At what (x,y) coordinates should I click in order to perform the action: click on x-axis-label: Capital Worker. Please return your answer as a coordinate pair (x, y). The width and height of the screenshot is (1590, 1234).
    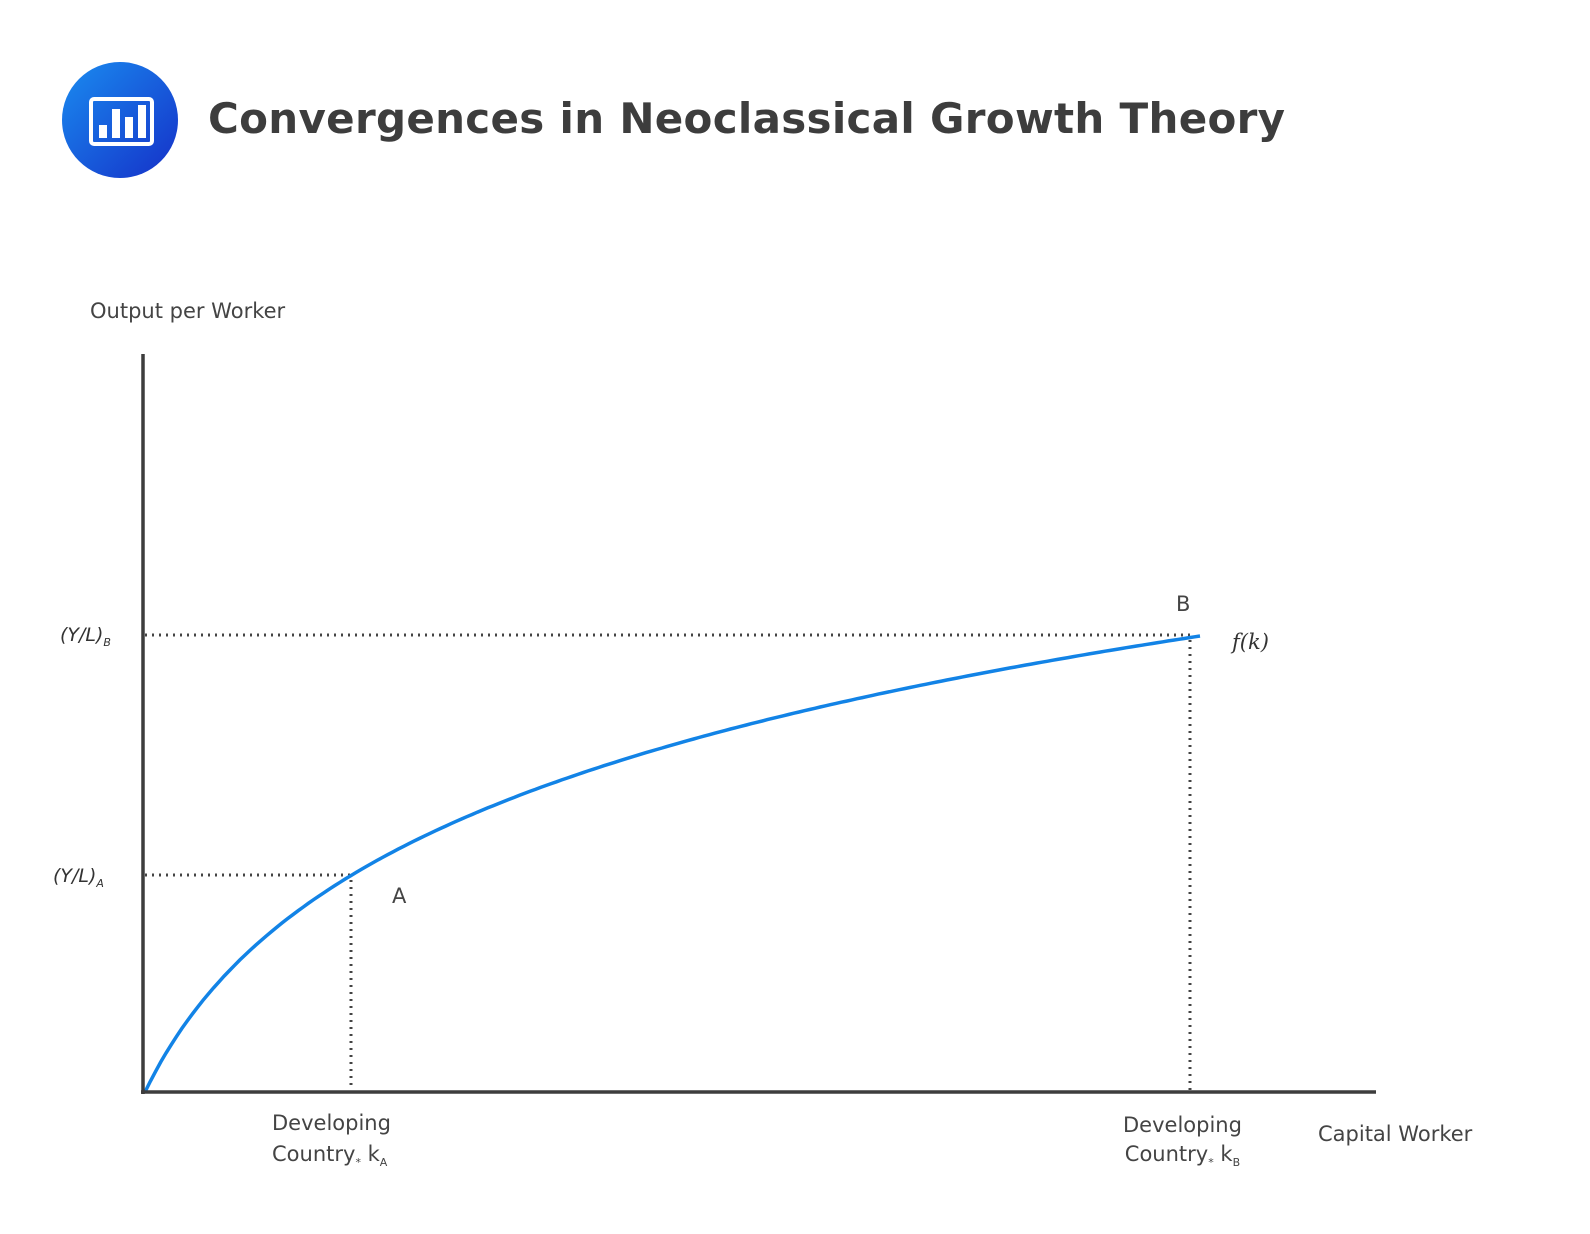
    Looking at the image, I should click on (1395, 1134).